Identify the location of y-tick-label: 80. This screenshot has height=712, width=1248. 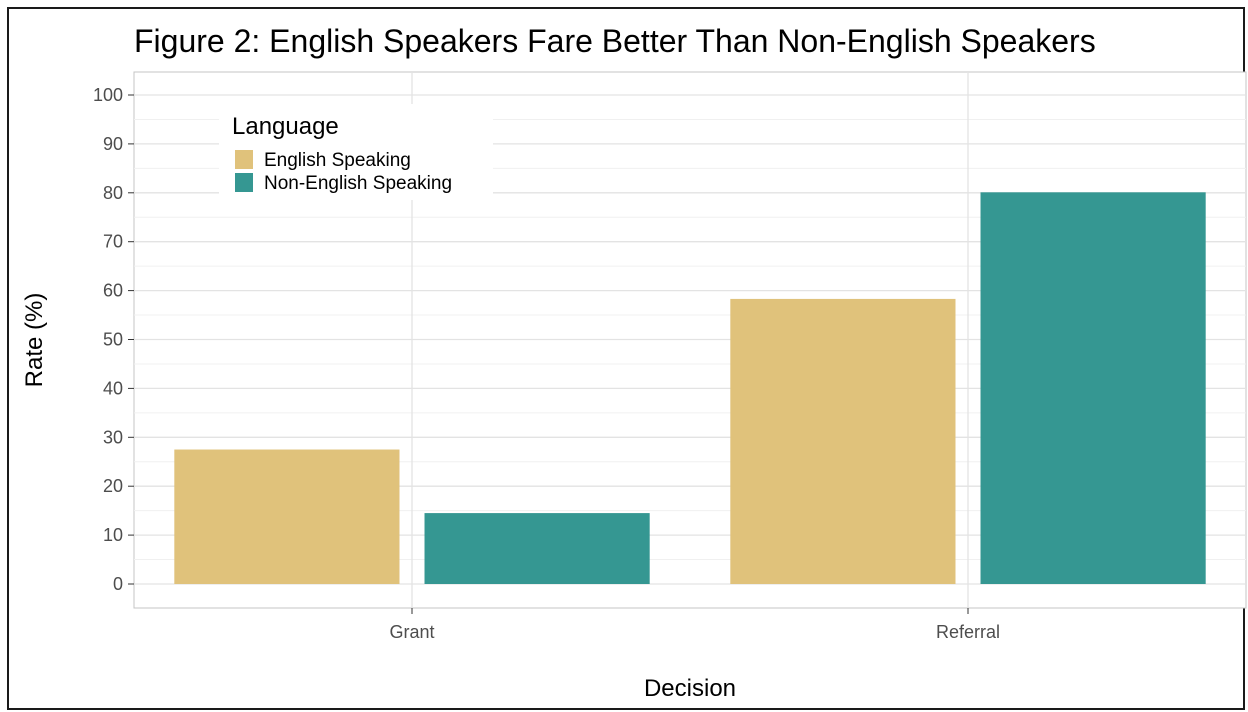
(113, 193).